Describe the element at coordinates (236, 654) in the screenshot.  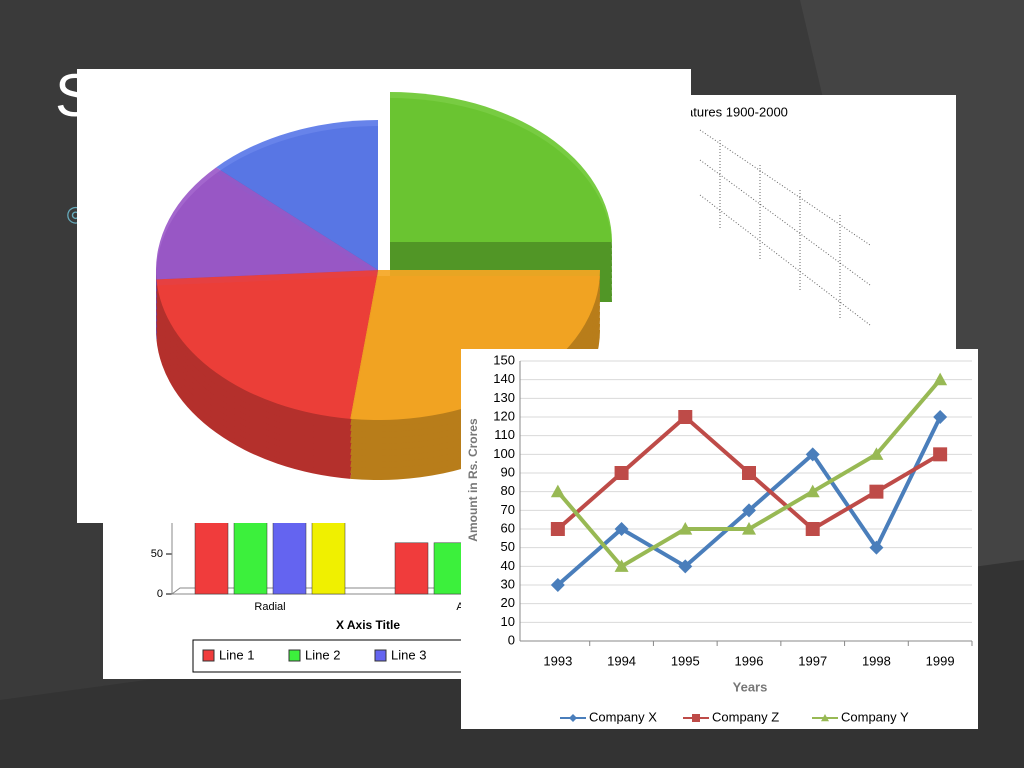
I see `legend-label: Line 1` at that location.